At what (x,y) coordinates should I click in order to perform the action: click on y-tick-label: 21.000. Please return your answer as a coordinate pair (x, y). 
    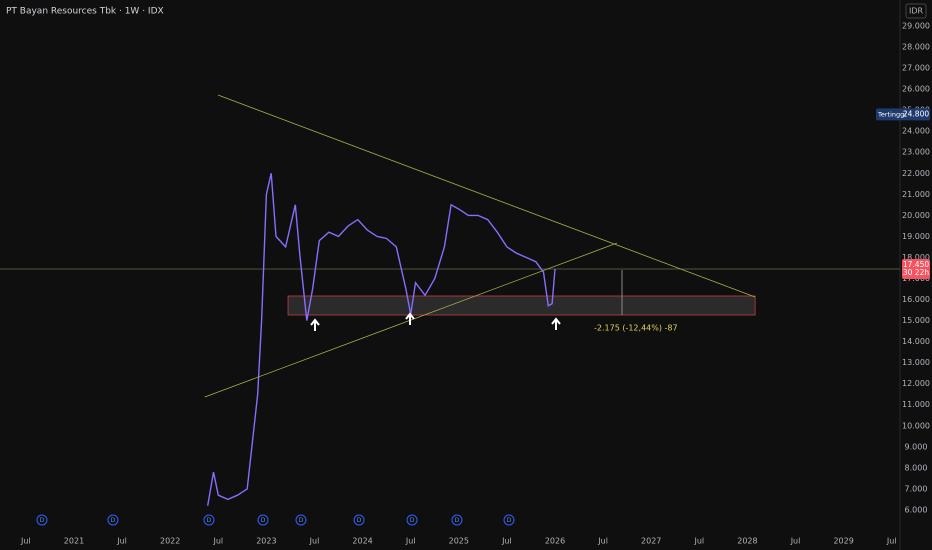
    Looking at the image, I should click on (916, 194).